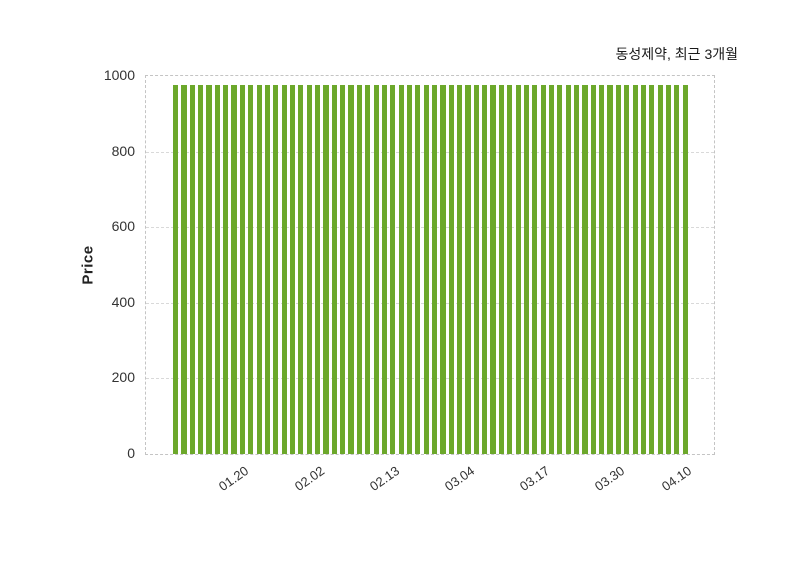 Image resolution: width=800 pixels, height=575 pixels. I want to click on x-tick-label: 03.17, so click(535, 478).